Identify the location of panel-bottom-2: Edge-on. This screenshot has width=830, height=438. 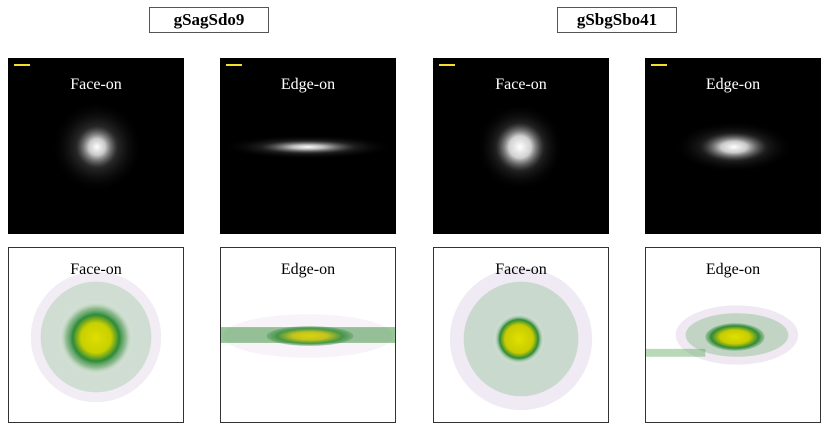
(308, 335).